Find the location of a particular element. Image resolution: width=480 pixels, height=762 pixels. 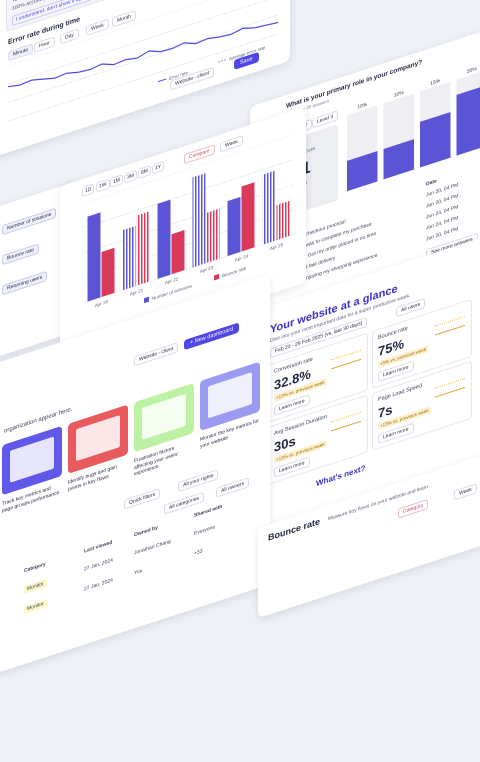

whats-next: What's next? is located at coordinates (340, 475).